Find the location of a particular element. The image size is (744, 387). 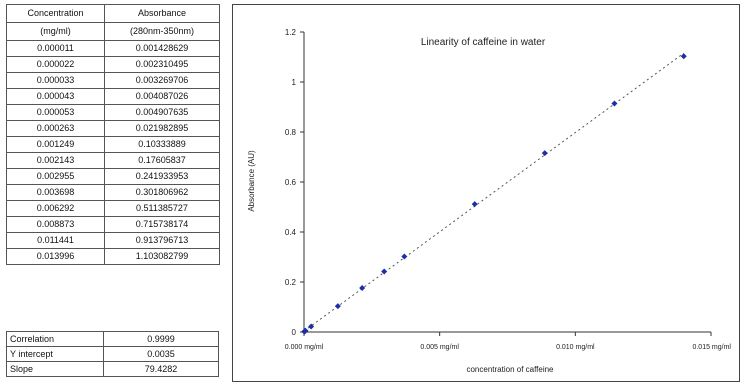

y-axis-label: Absorbance (AU) is located at coordinates (251, 181).